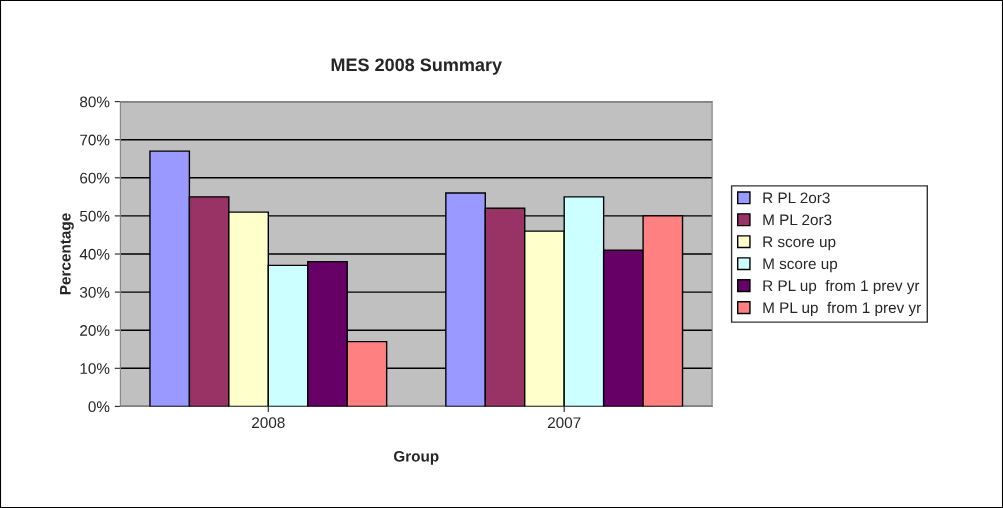 This screenshot has width=1003, height=508. Describe the element at coordinates (268, 423) in the screenshot. I see `x-tick-label: 2008` at that location.